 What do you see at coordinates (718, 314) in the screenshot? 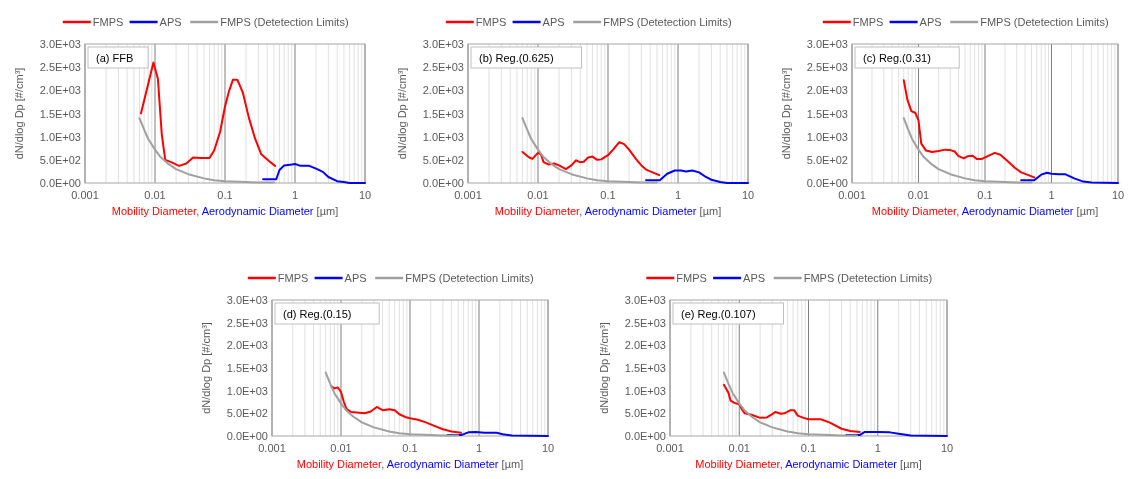
I see `annotation: (e) Reg.(0.107)` at bounding box center [718, 314].